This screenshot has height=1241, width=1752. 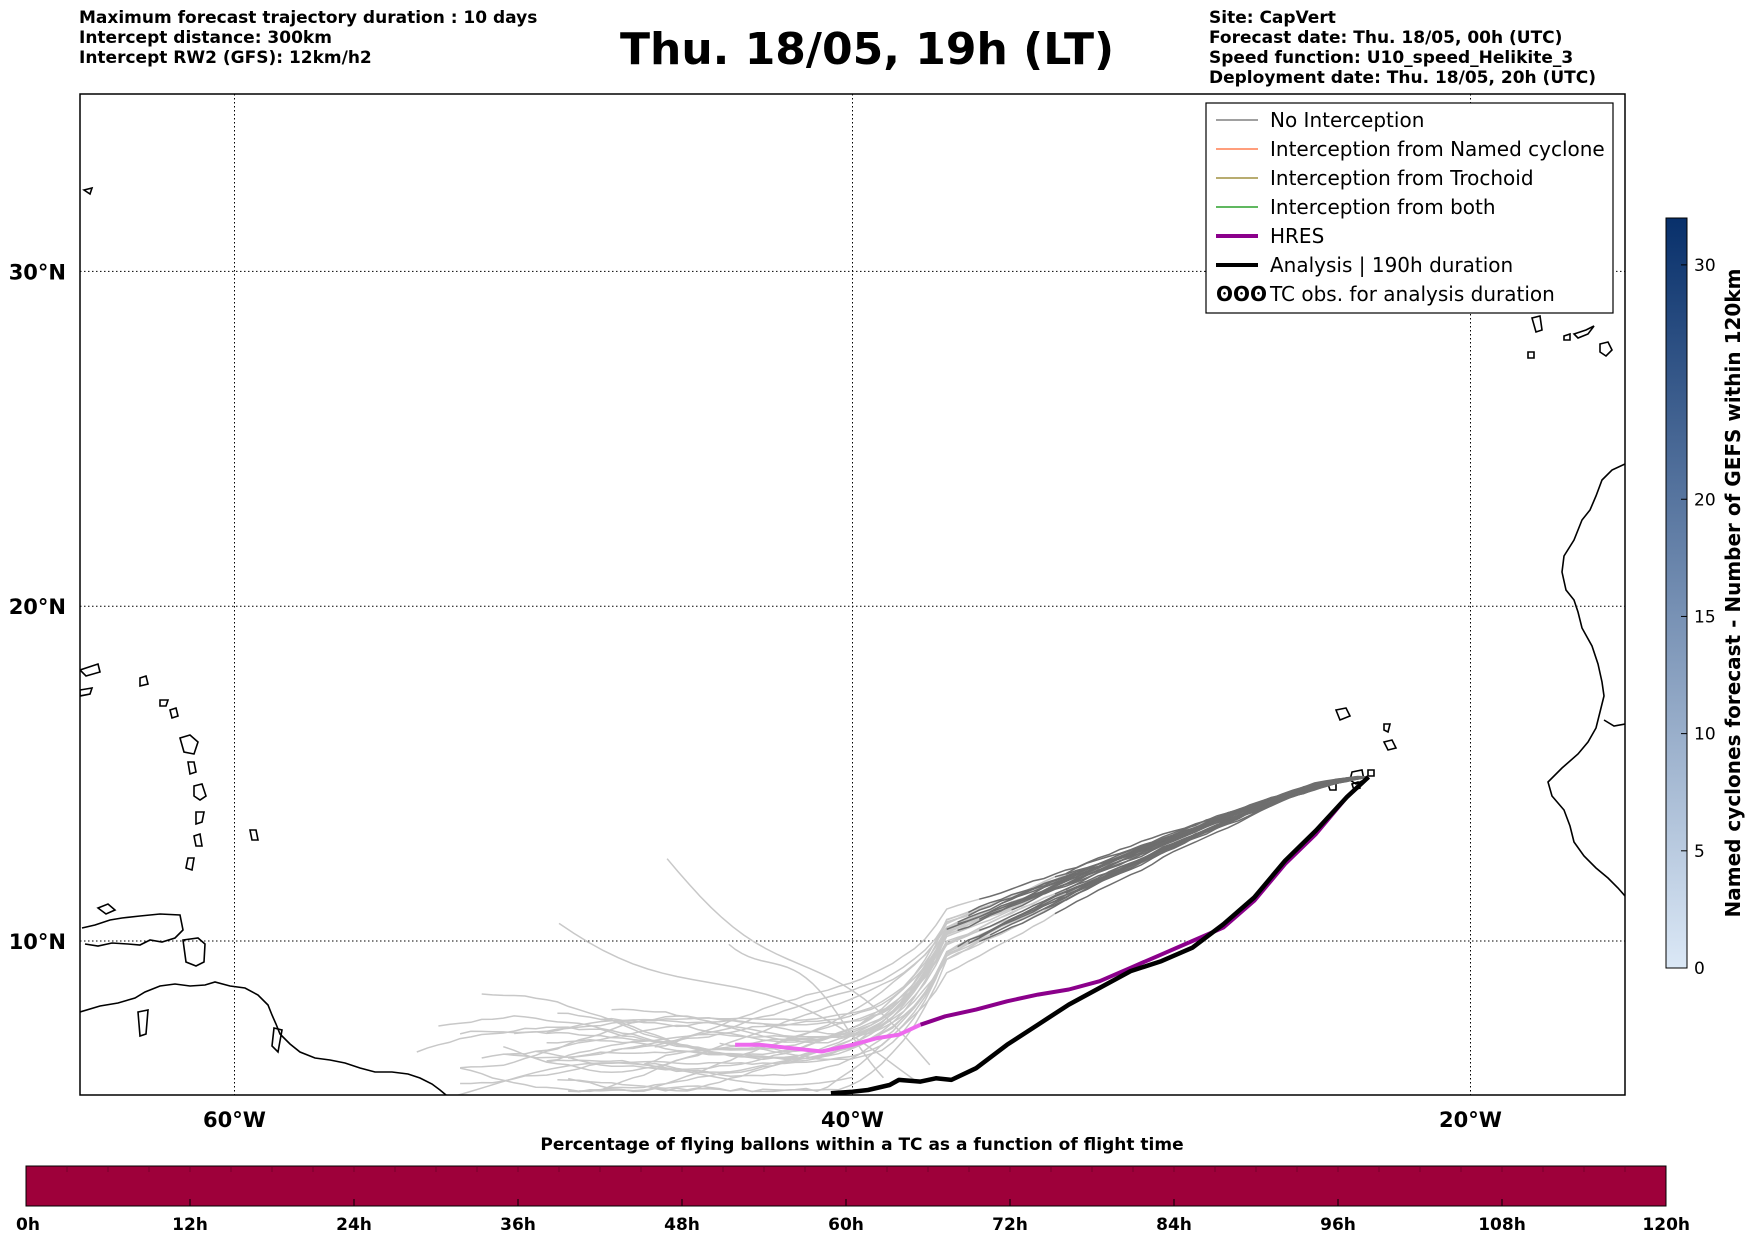 What do you see at coordinates (263, 1038) in the screenshot?
I see `coast-south-america` at bounding box center [263, 1038].